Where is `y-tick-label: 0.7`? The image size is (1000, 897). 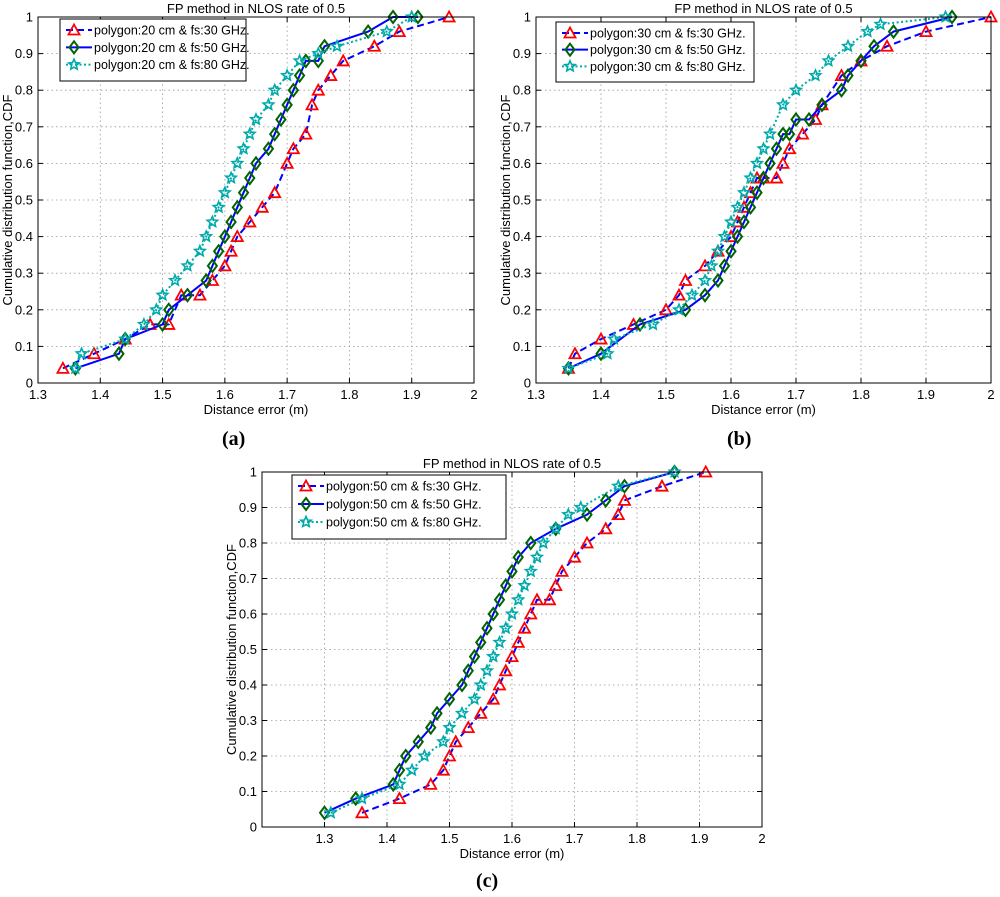 y-tick-label: 0.7 is located at coordinates (248, 578).